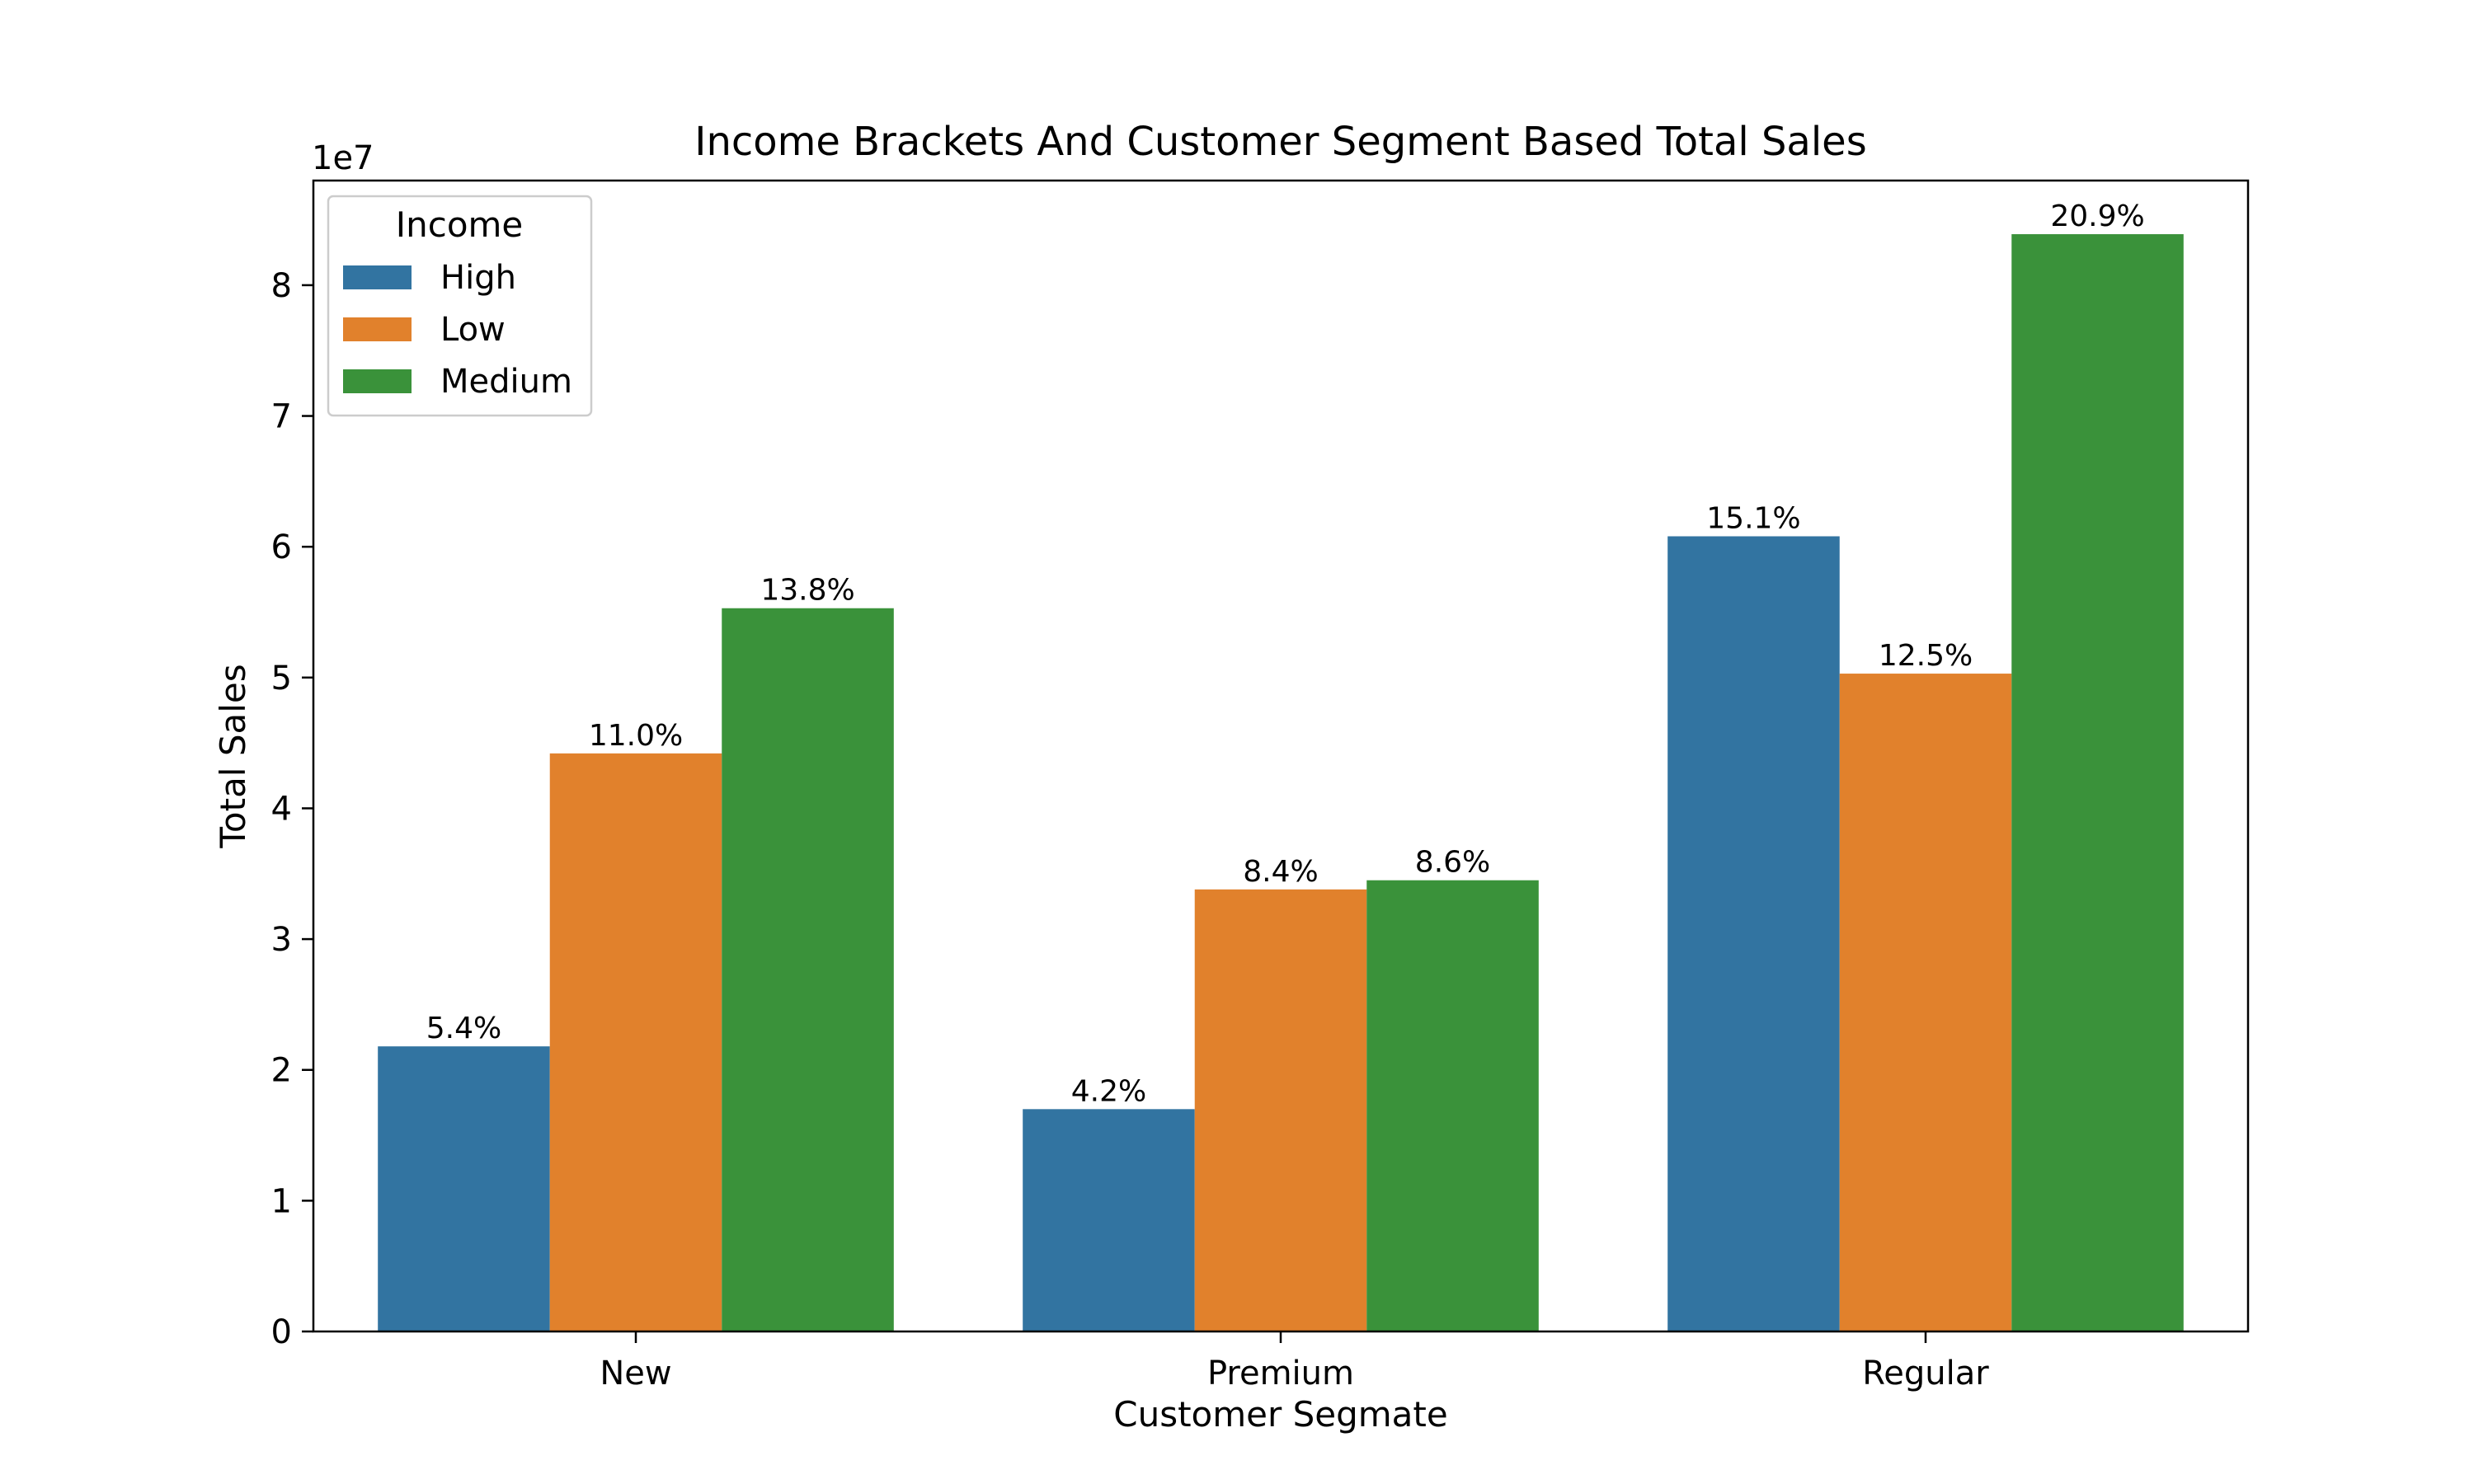 The width and height of the screenshot is (2474, 1484). What do you see at coordinates (635, 1373) in the screenshot?
I see `x-tick-label-new: New` at bounding box center [635, 1373].